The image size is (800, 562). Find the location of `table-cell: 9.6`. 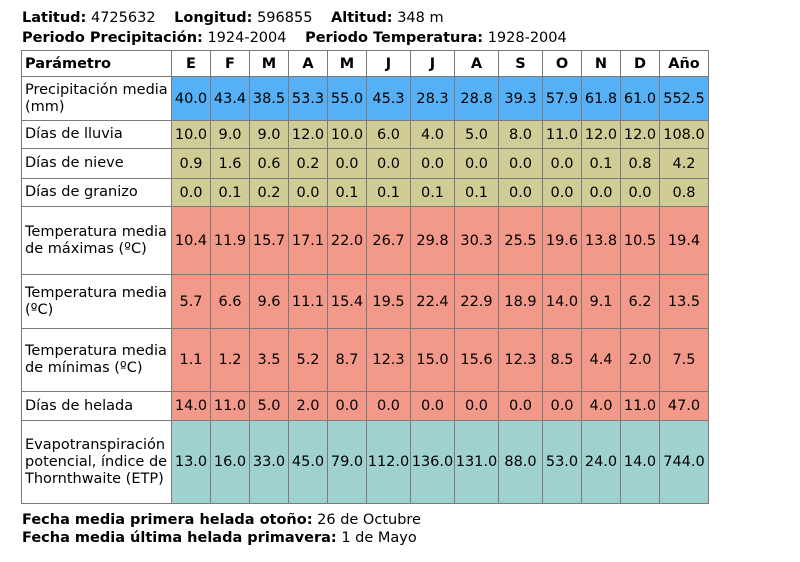

table-cell: 9.6 is located at coordinates (269, 301).